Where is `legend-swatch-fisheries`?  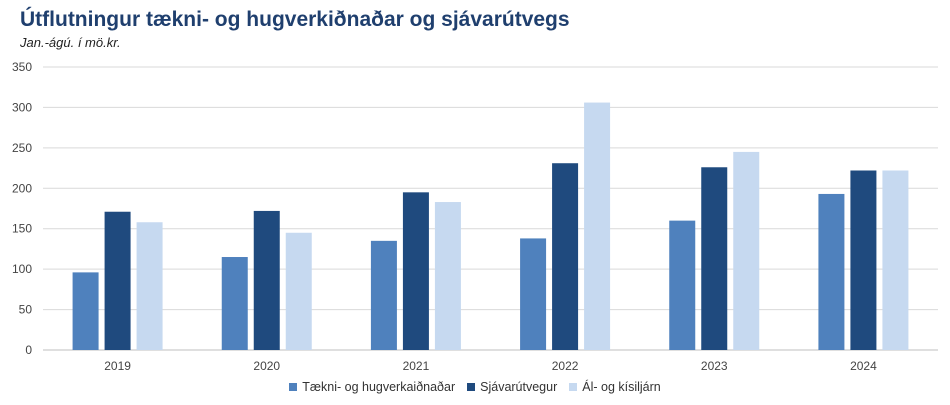
legend-swatch-fisheries is located at coordinates (471, 387).